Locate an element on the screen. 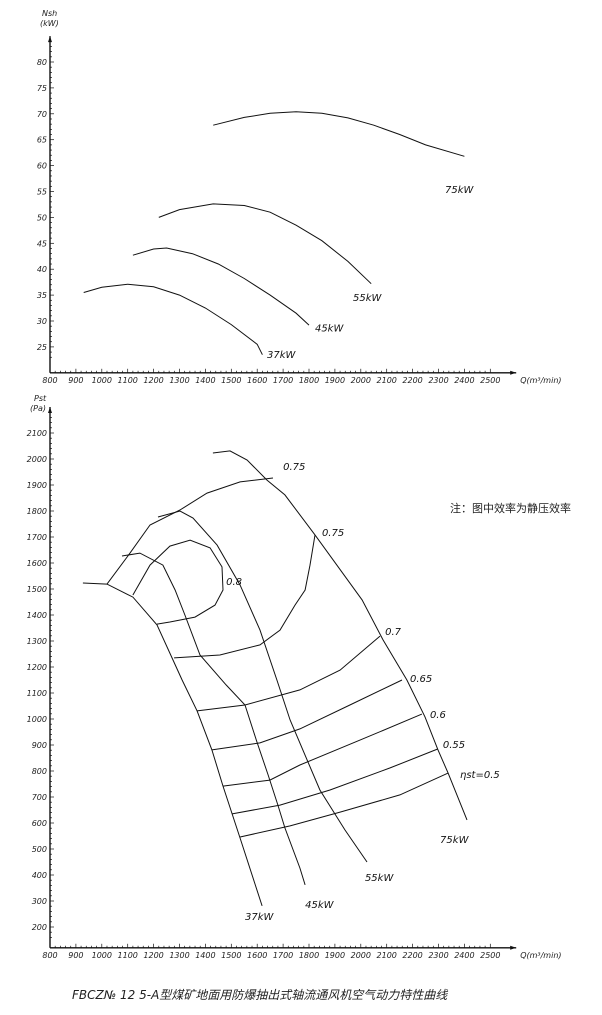 This screenshot has width=602, height=1015. y-tick-label: 50 is located at coordinates (42, 217).